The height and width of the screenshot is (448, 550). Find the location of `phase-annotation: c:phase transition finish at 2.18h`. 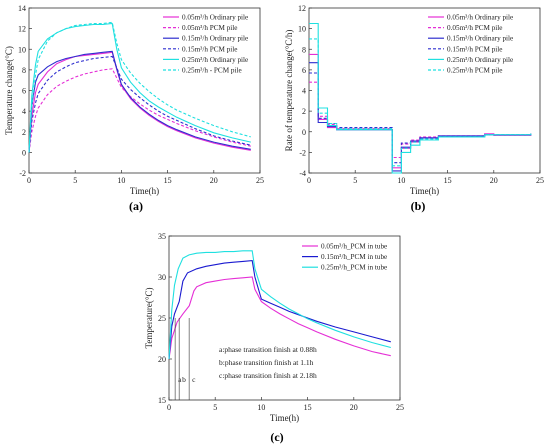

phase-annotation: c:phase transition finish at 2.18h is located at coordinates (268, 375).